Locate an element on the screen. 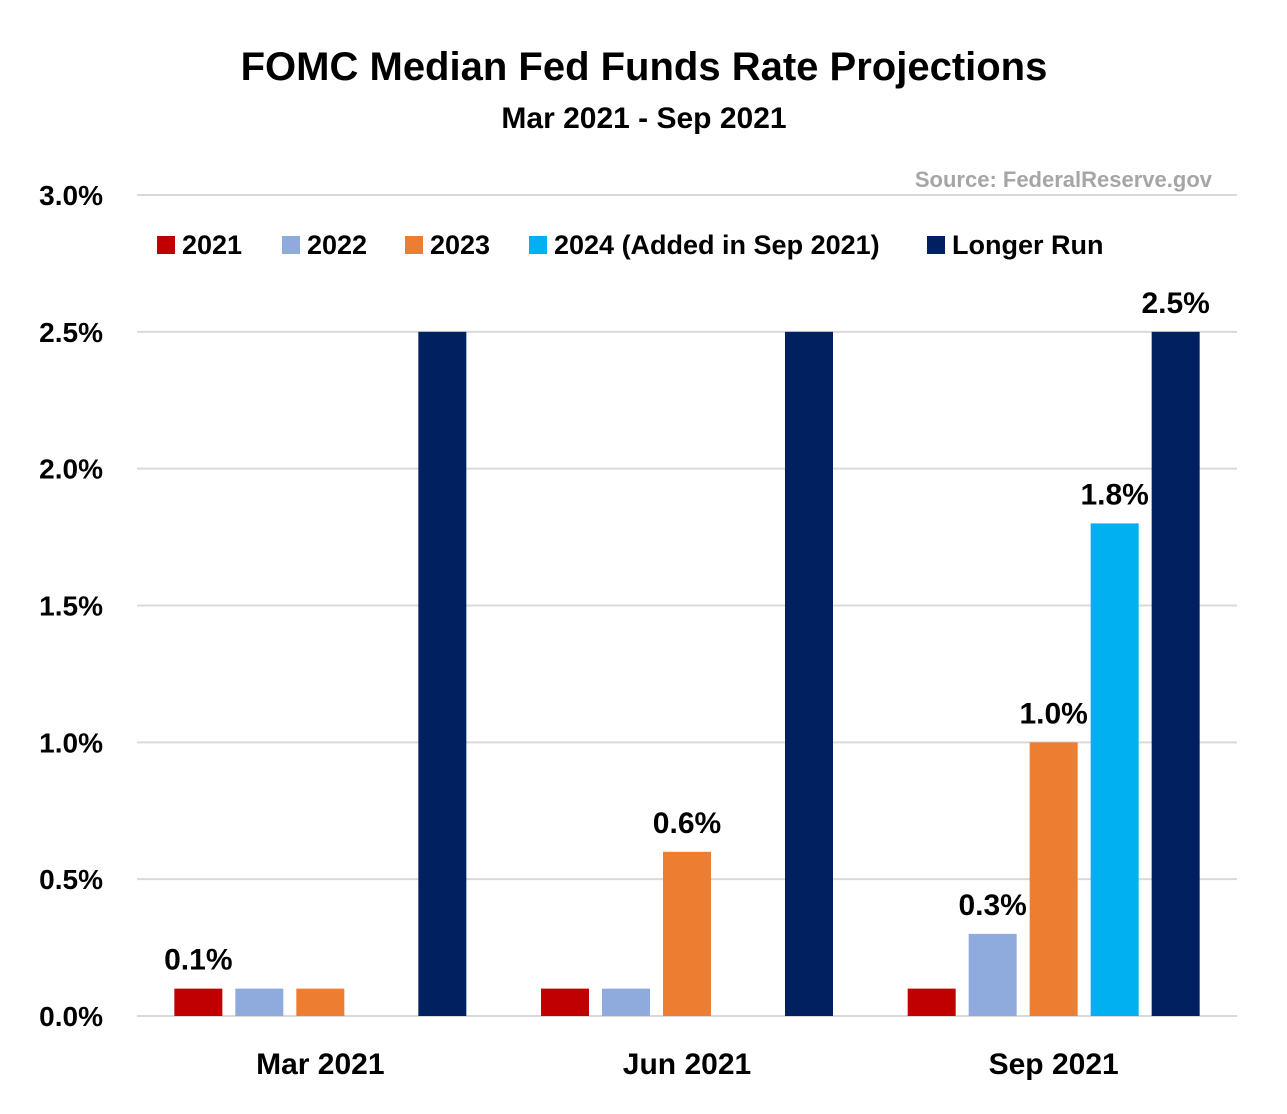 The image size is (1287, 1114). data-label: 2.5% is located at coordinates (1175, 303).